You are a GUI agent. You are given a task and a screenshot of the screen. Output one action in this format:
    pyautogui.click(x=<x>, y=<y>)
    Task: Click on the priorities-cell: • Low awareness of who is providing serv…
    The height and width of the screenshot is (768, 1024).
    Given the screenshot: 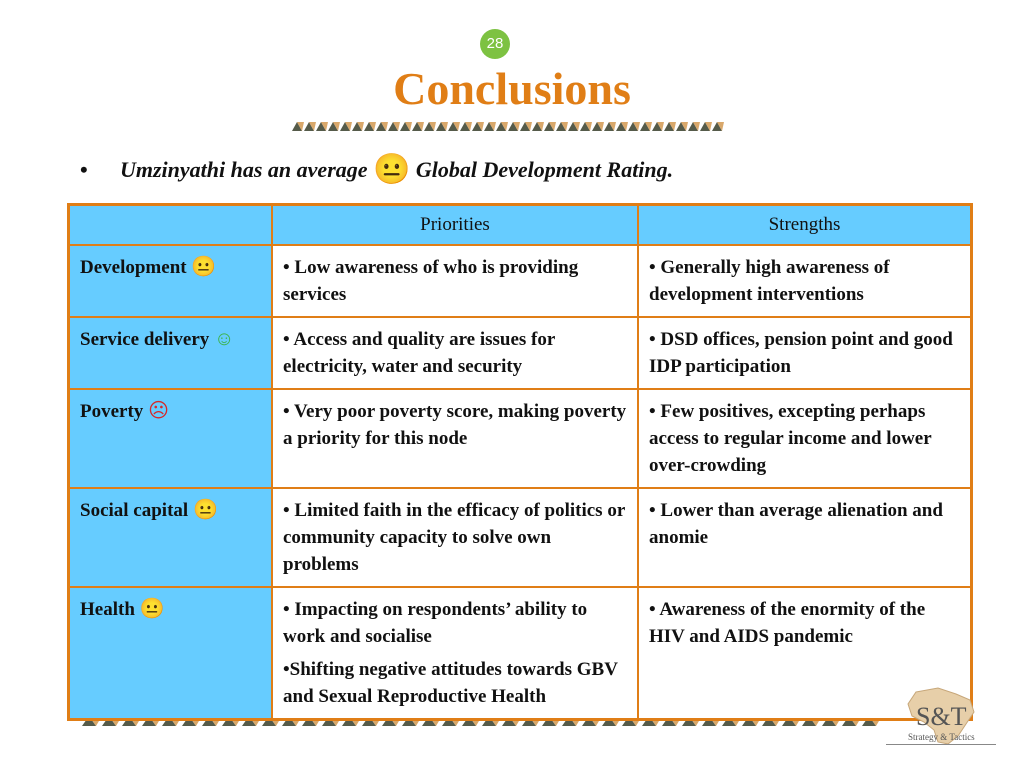 What is the action you would take?
    pyautogui.click(x=455, y=281)
    